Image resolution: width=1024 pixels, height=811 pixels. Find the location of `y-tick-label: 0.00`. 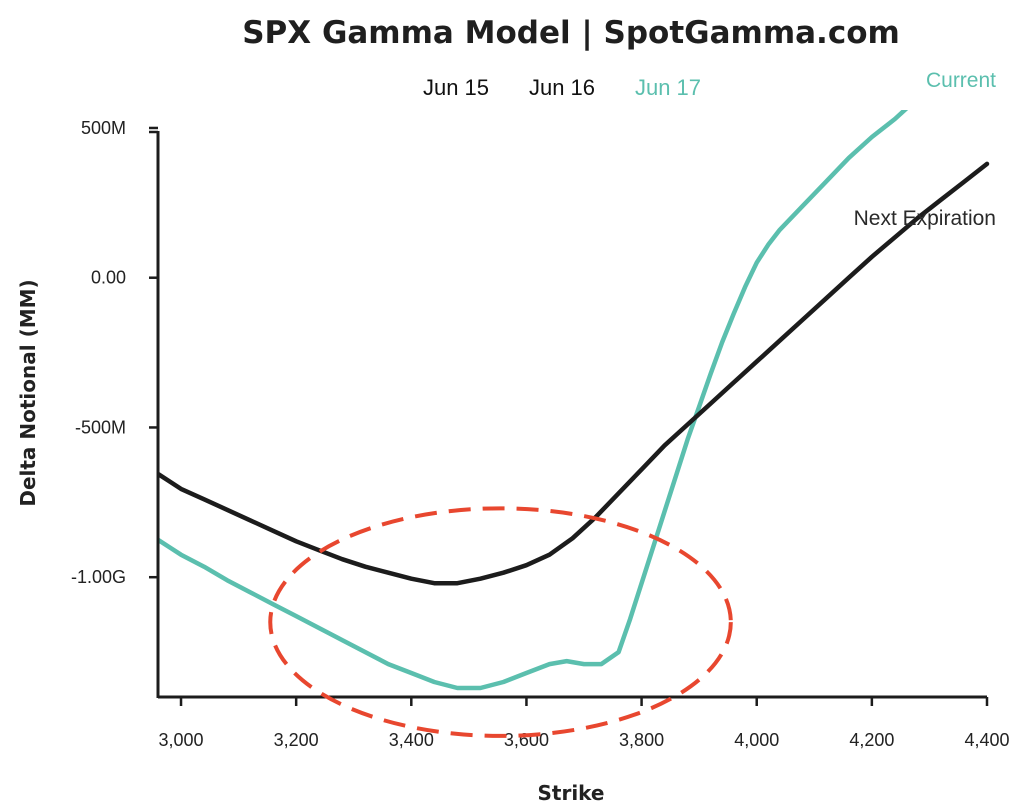

y-tick-label: 0.00 is located at coordinates (108, 278).